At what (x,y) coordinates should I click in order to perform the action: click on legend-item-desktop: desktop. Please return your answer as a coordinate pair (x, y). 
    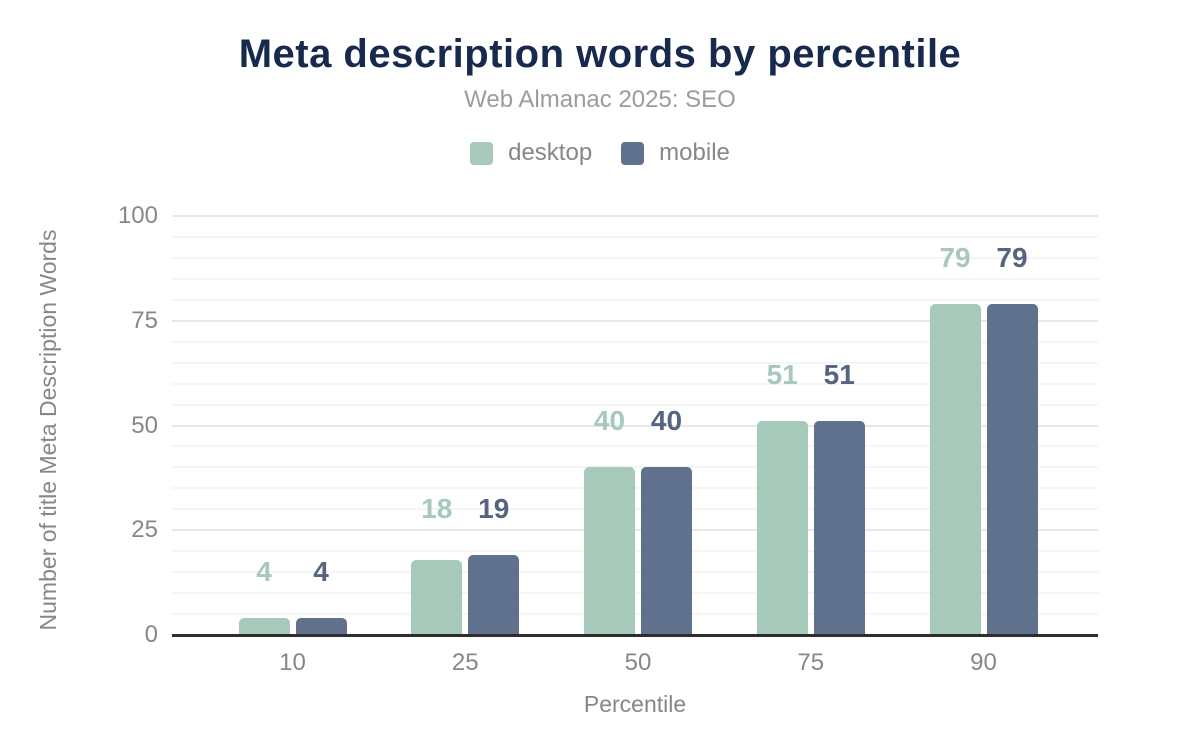
    Looking at the image, I should click on (531, 153).